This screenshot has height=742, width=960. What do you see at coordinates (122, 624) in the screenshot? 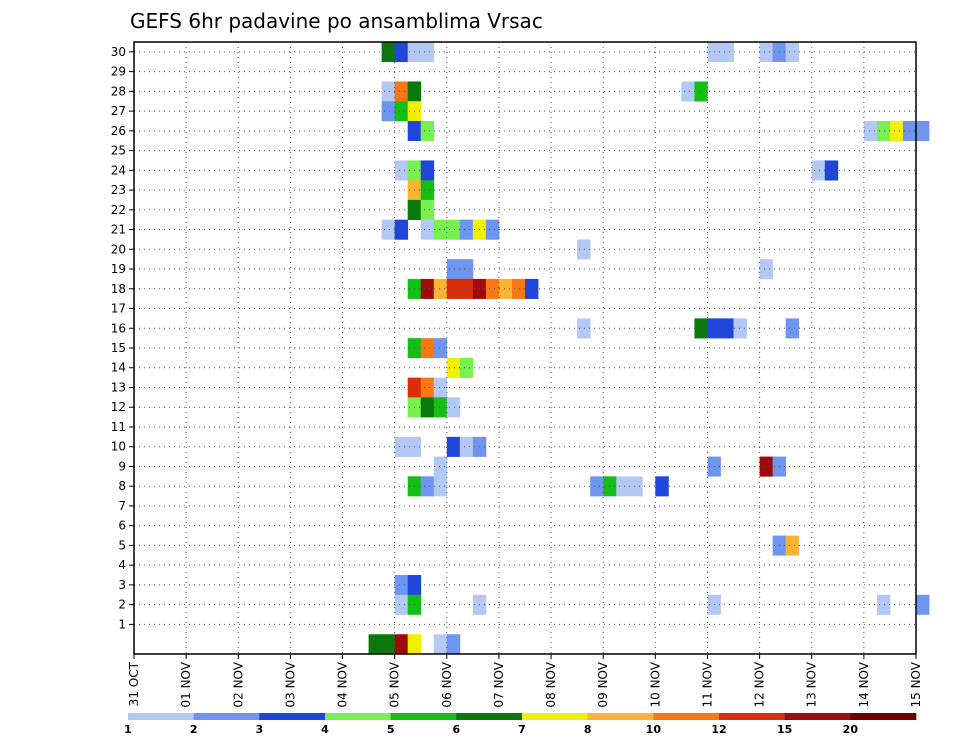
I see `y-tick-label: 1` at bounding box center [122, 624].